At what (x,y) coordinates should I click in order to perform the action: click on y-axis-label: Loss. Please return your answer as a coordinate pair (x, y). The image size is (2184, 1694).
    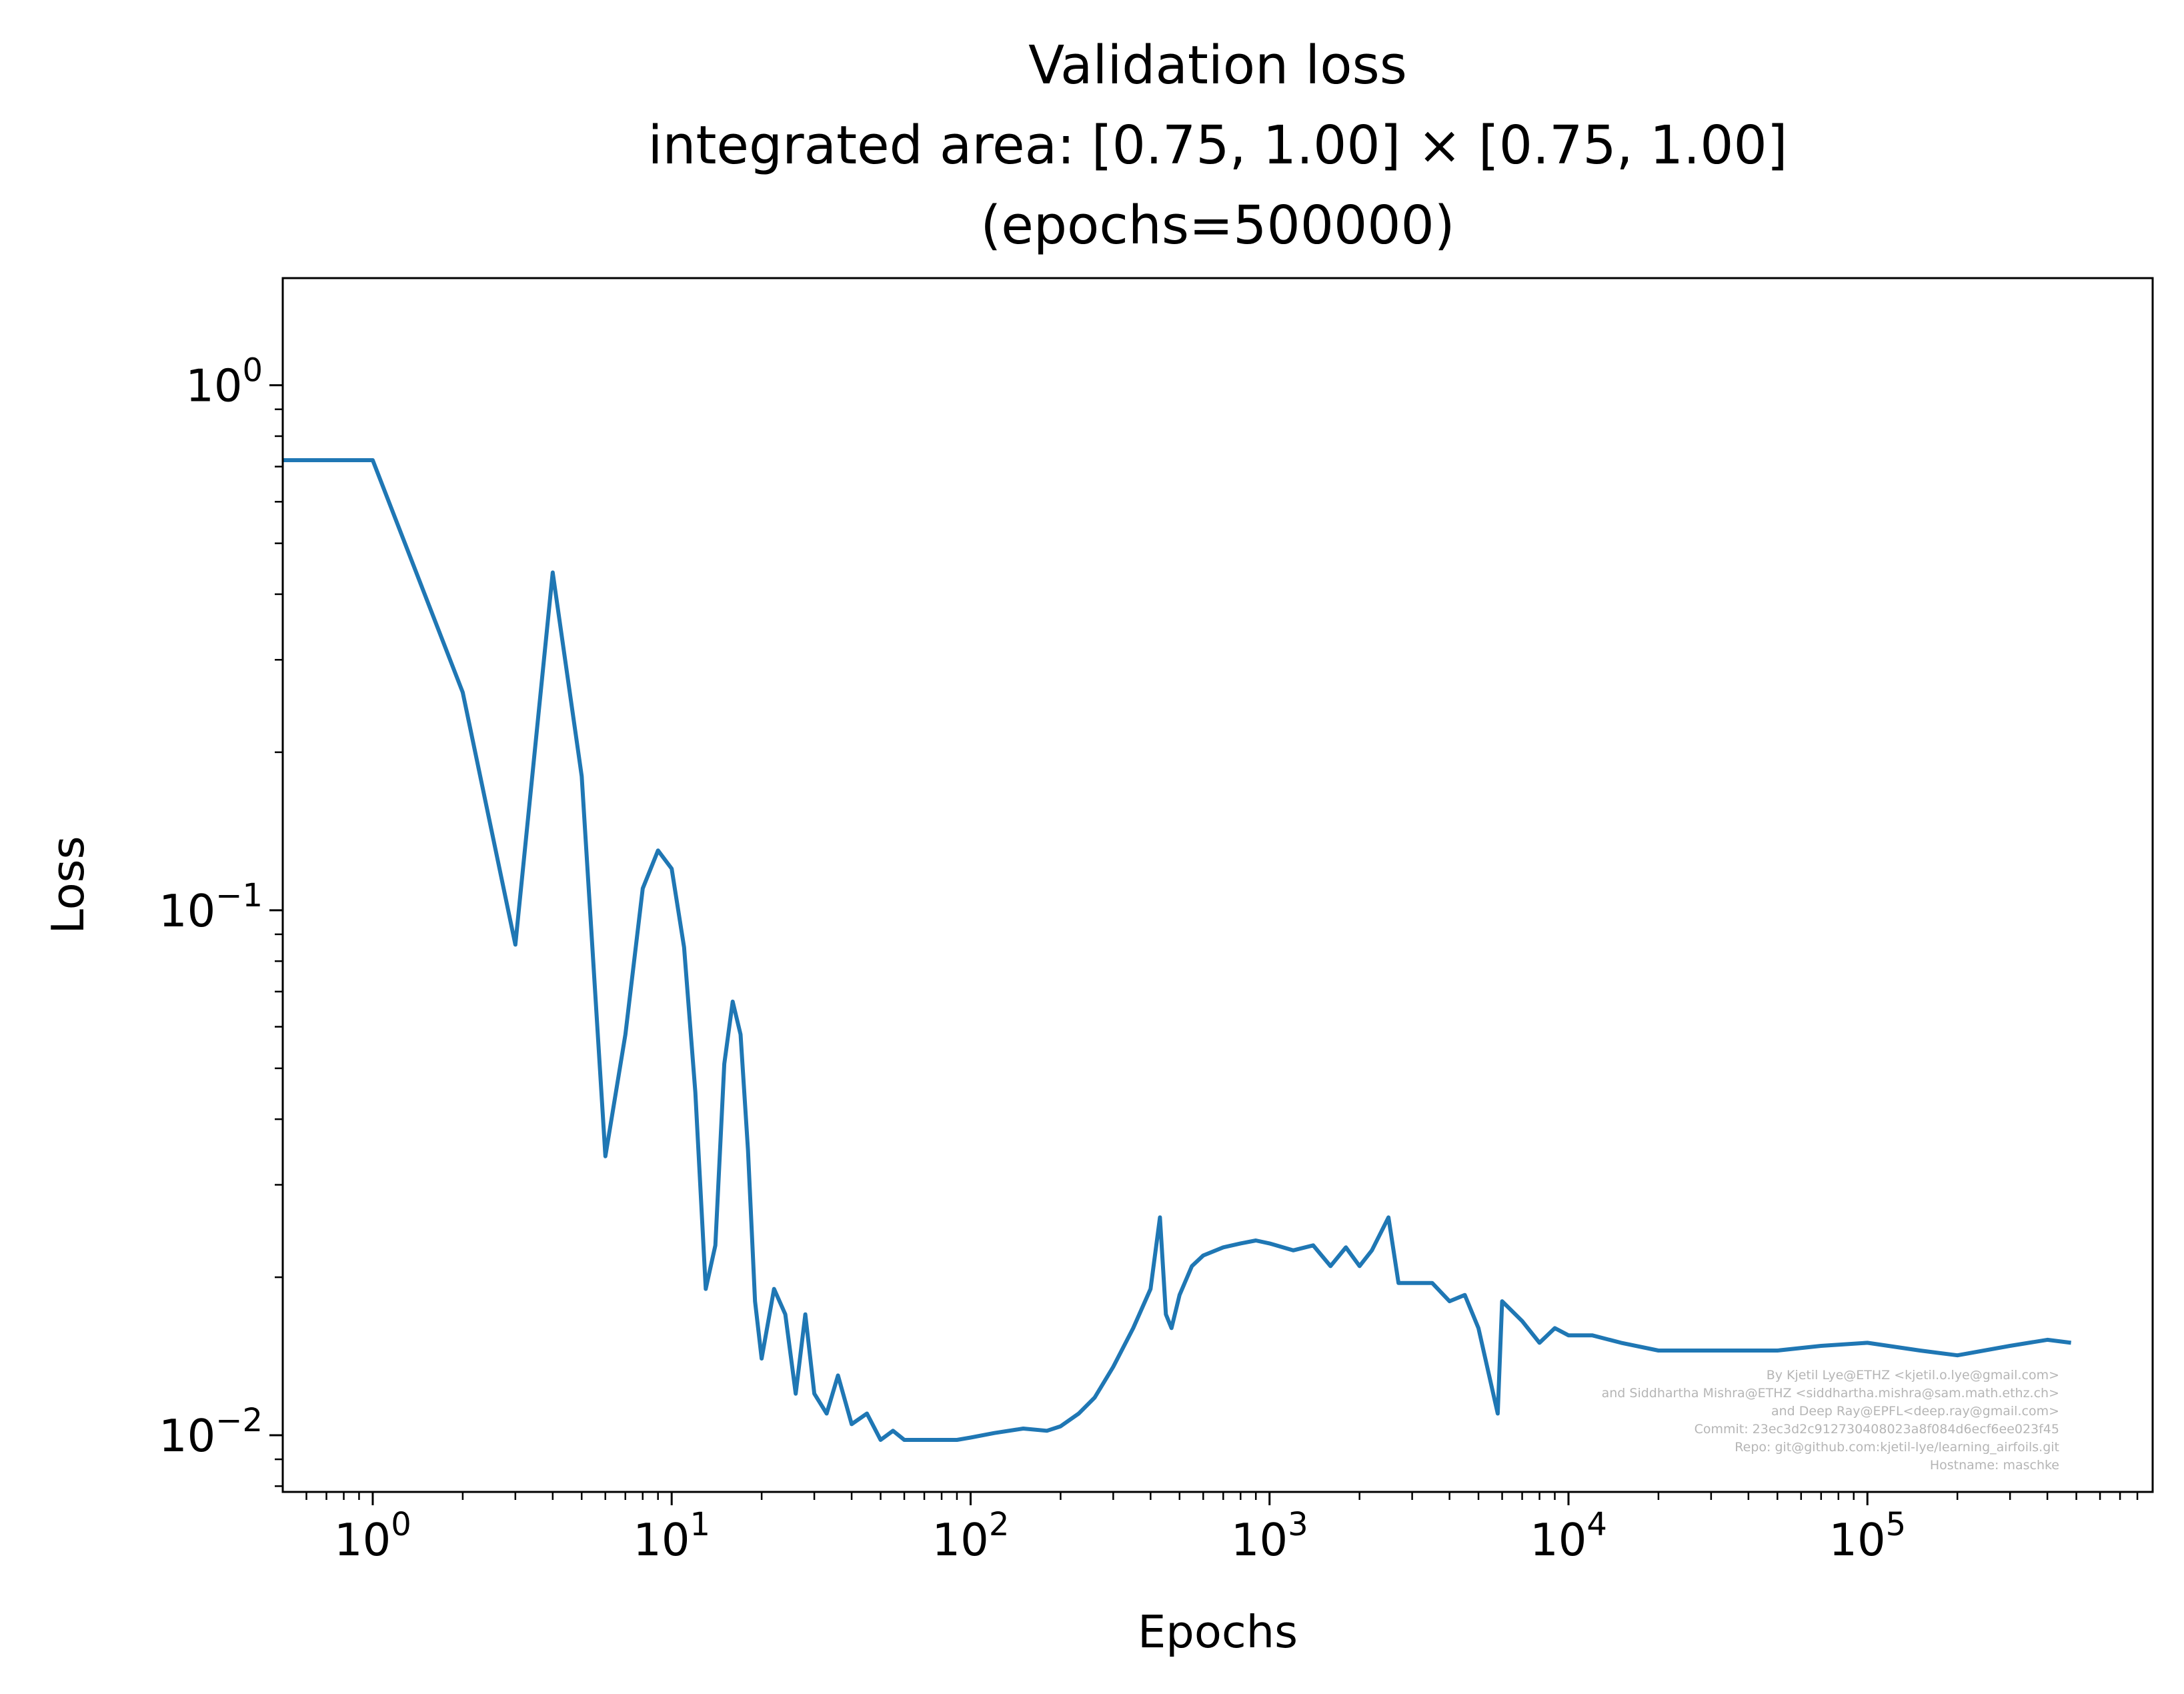
    Looking at the image, I should click on (68, 885).